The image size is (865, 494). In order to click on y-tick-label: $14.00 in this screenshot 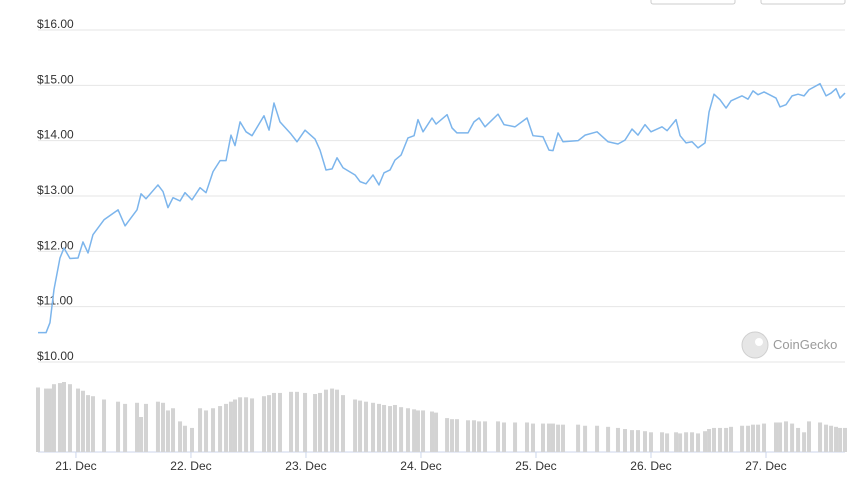, I will do `click(55, 135)`.